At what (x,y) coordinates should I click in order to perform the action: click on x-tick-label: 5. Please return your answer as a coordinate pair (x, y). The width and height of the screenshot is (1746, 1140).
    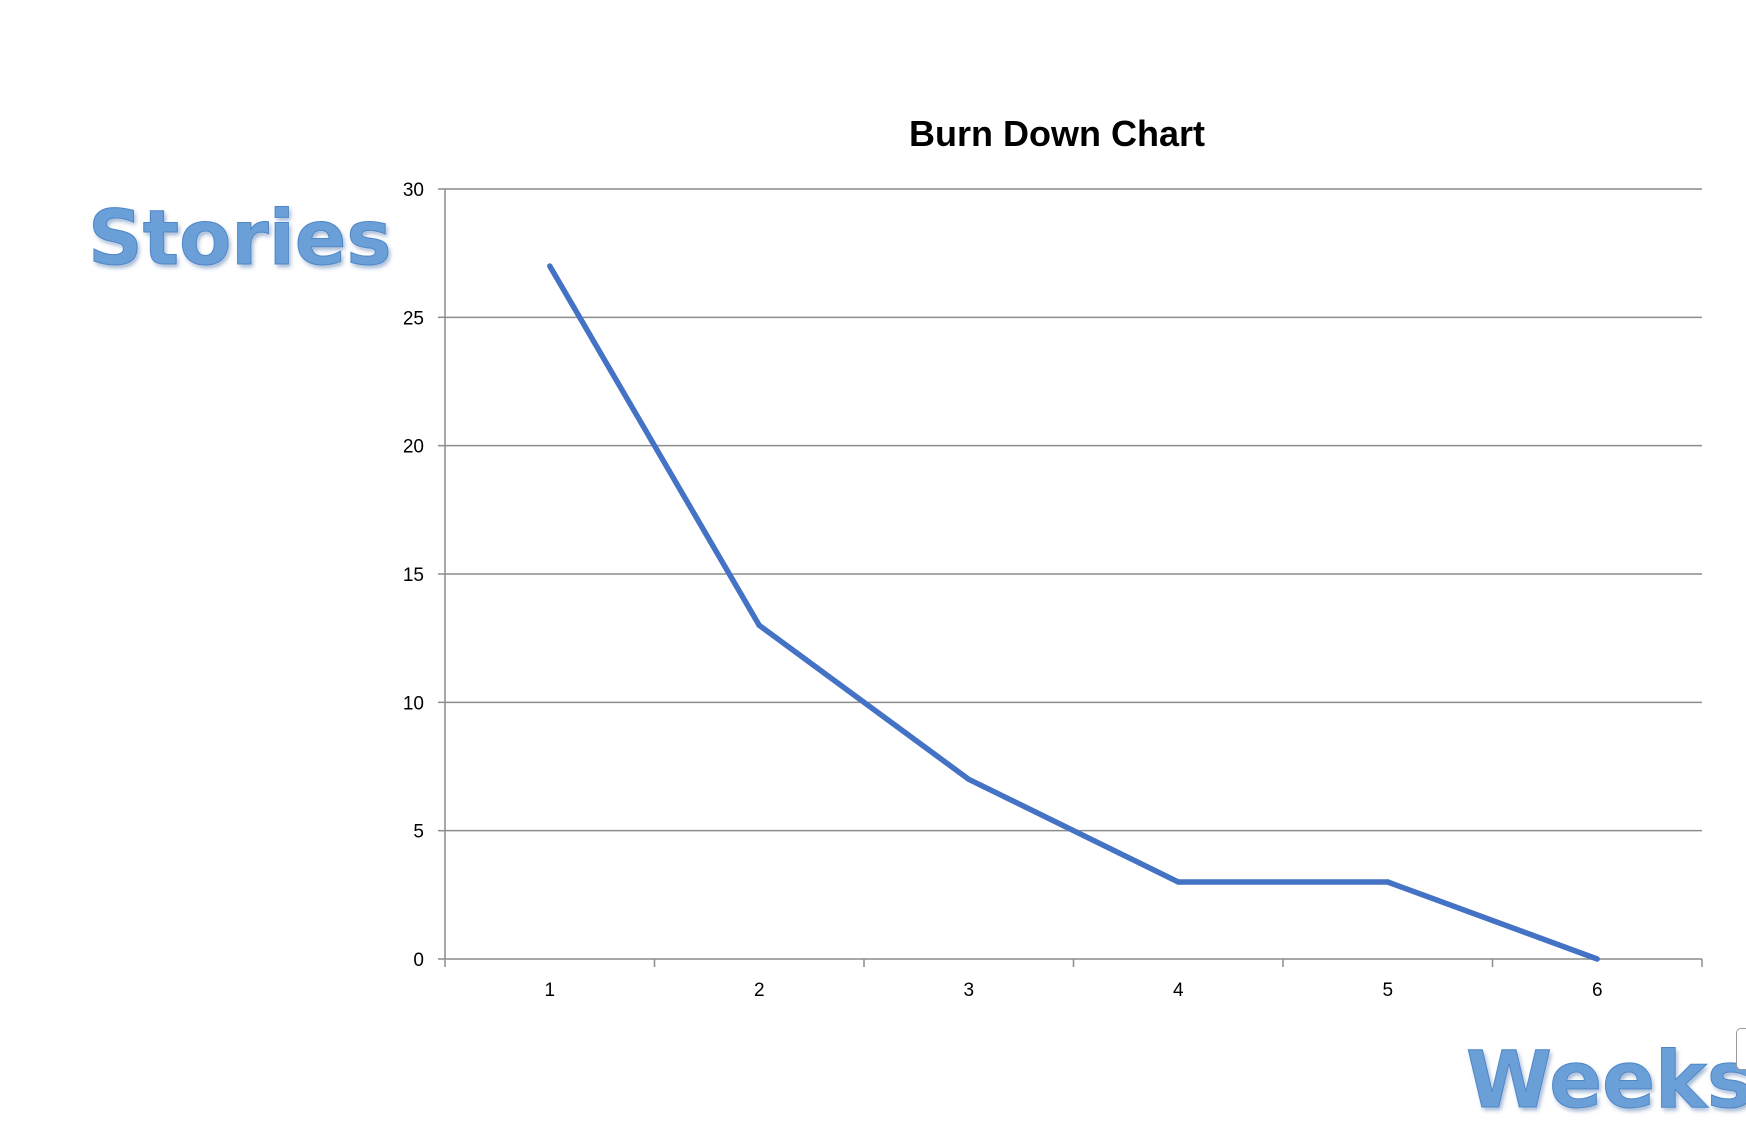
    Looking at the image, I should click on (1387, 990).